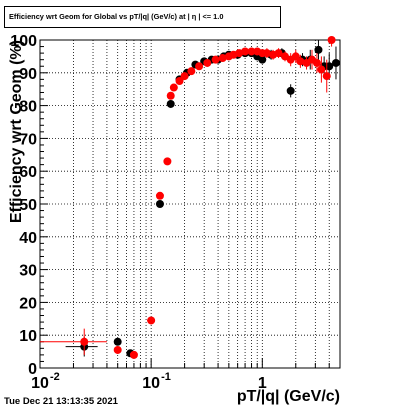  Describe the element at coordinates (28, 303) in the screenshot. I see `y-tick-label: 20` at that location.